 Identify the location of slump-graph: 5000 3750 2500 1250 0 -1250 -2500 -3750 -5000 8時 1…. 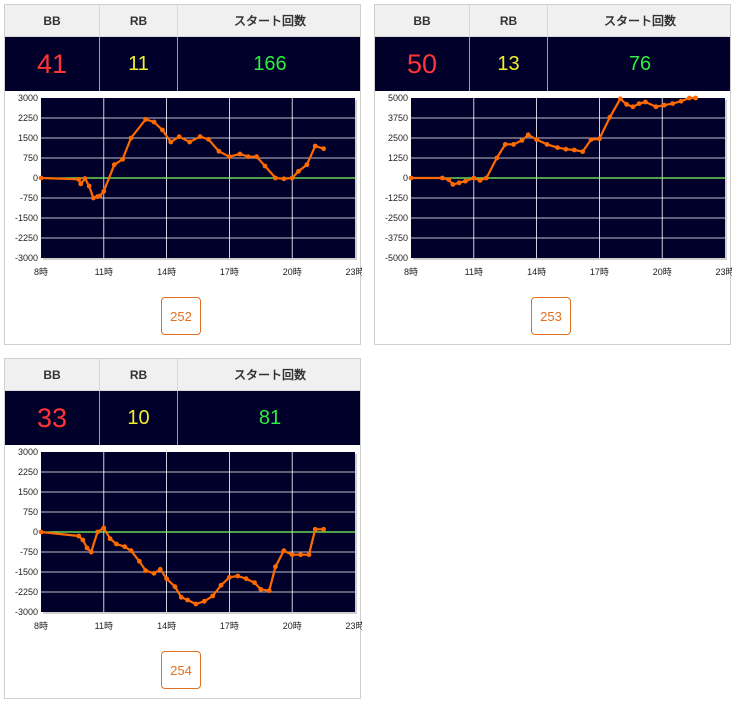
(558, 185).